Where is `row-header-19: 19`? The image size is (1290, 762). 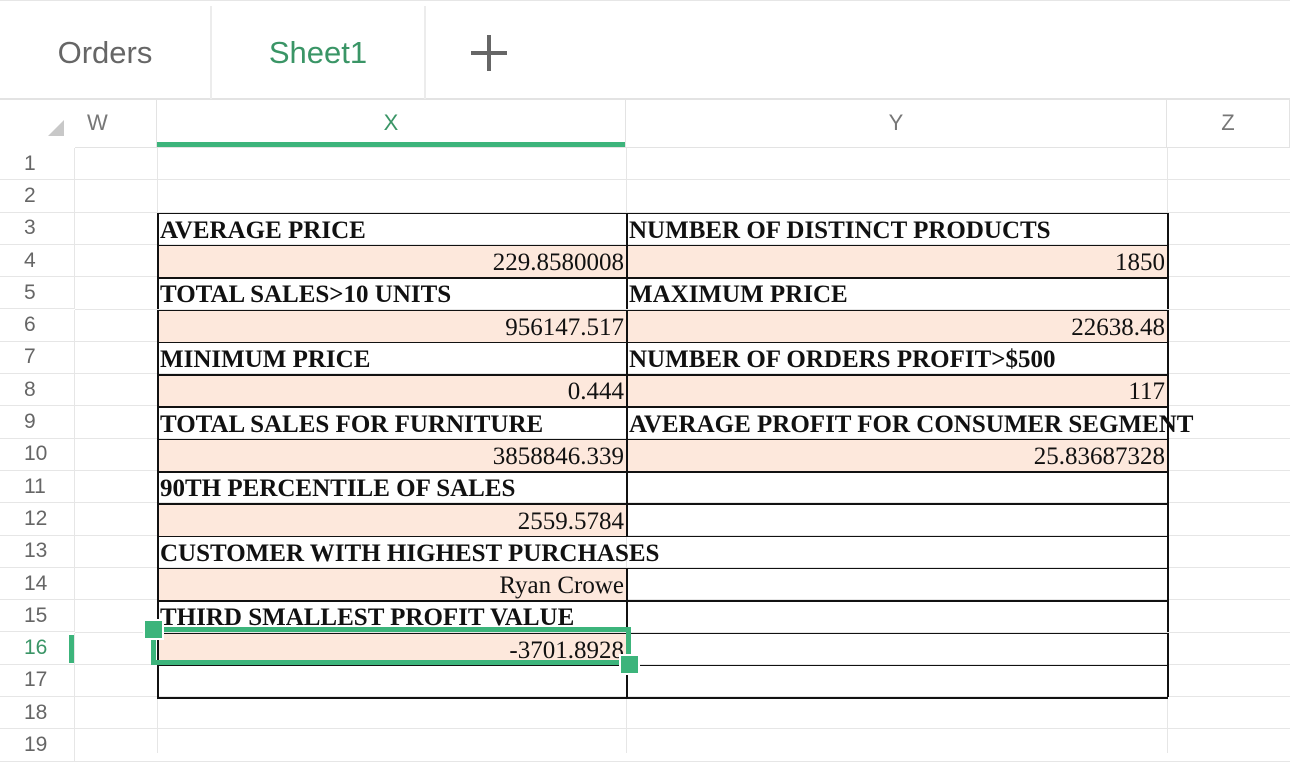
row-header-19: 19 is located at coordinates (37, 745).